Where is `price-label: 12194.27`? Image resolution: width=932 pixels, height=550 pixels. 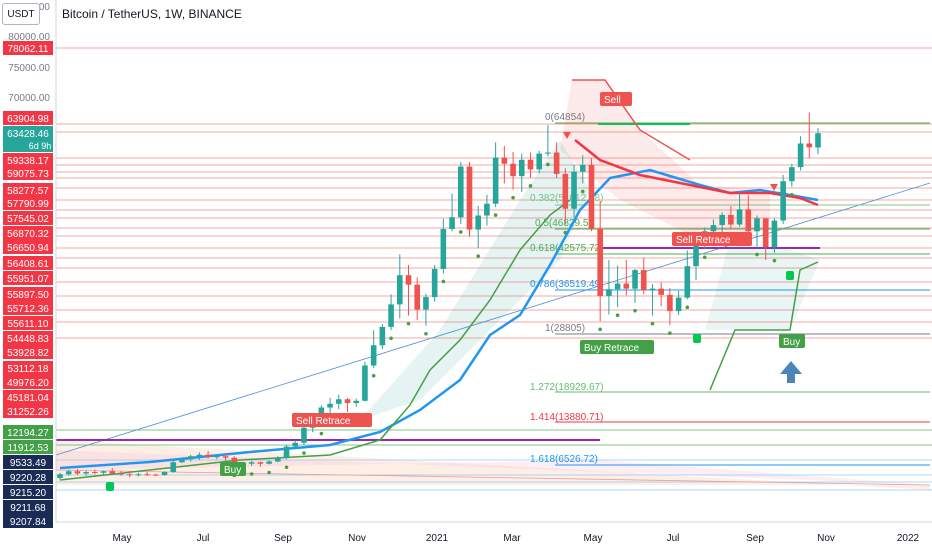 price-label: 12194.27 is located at coordinates (28, 433).